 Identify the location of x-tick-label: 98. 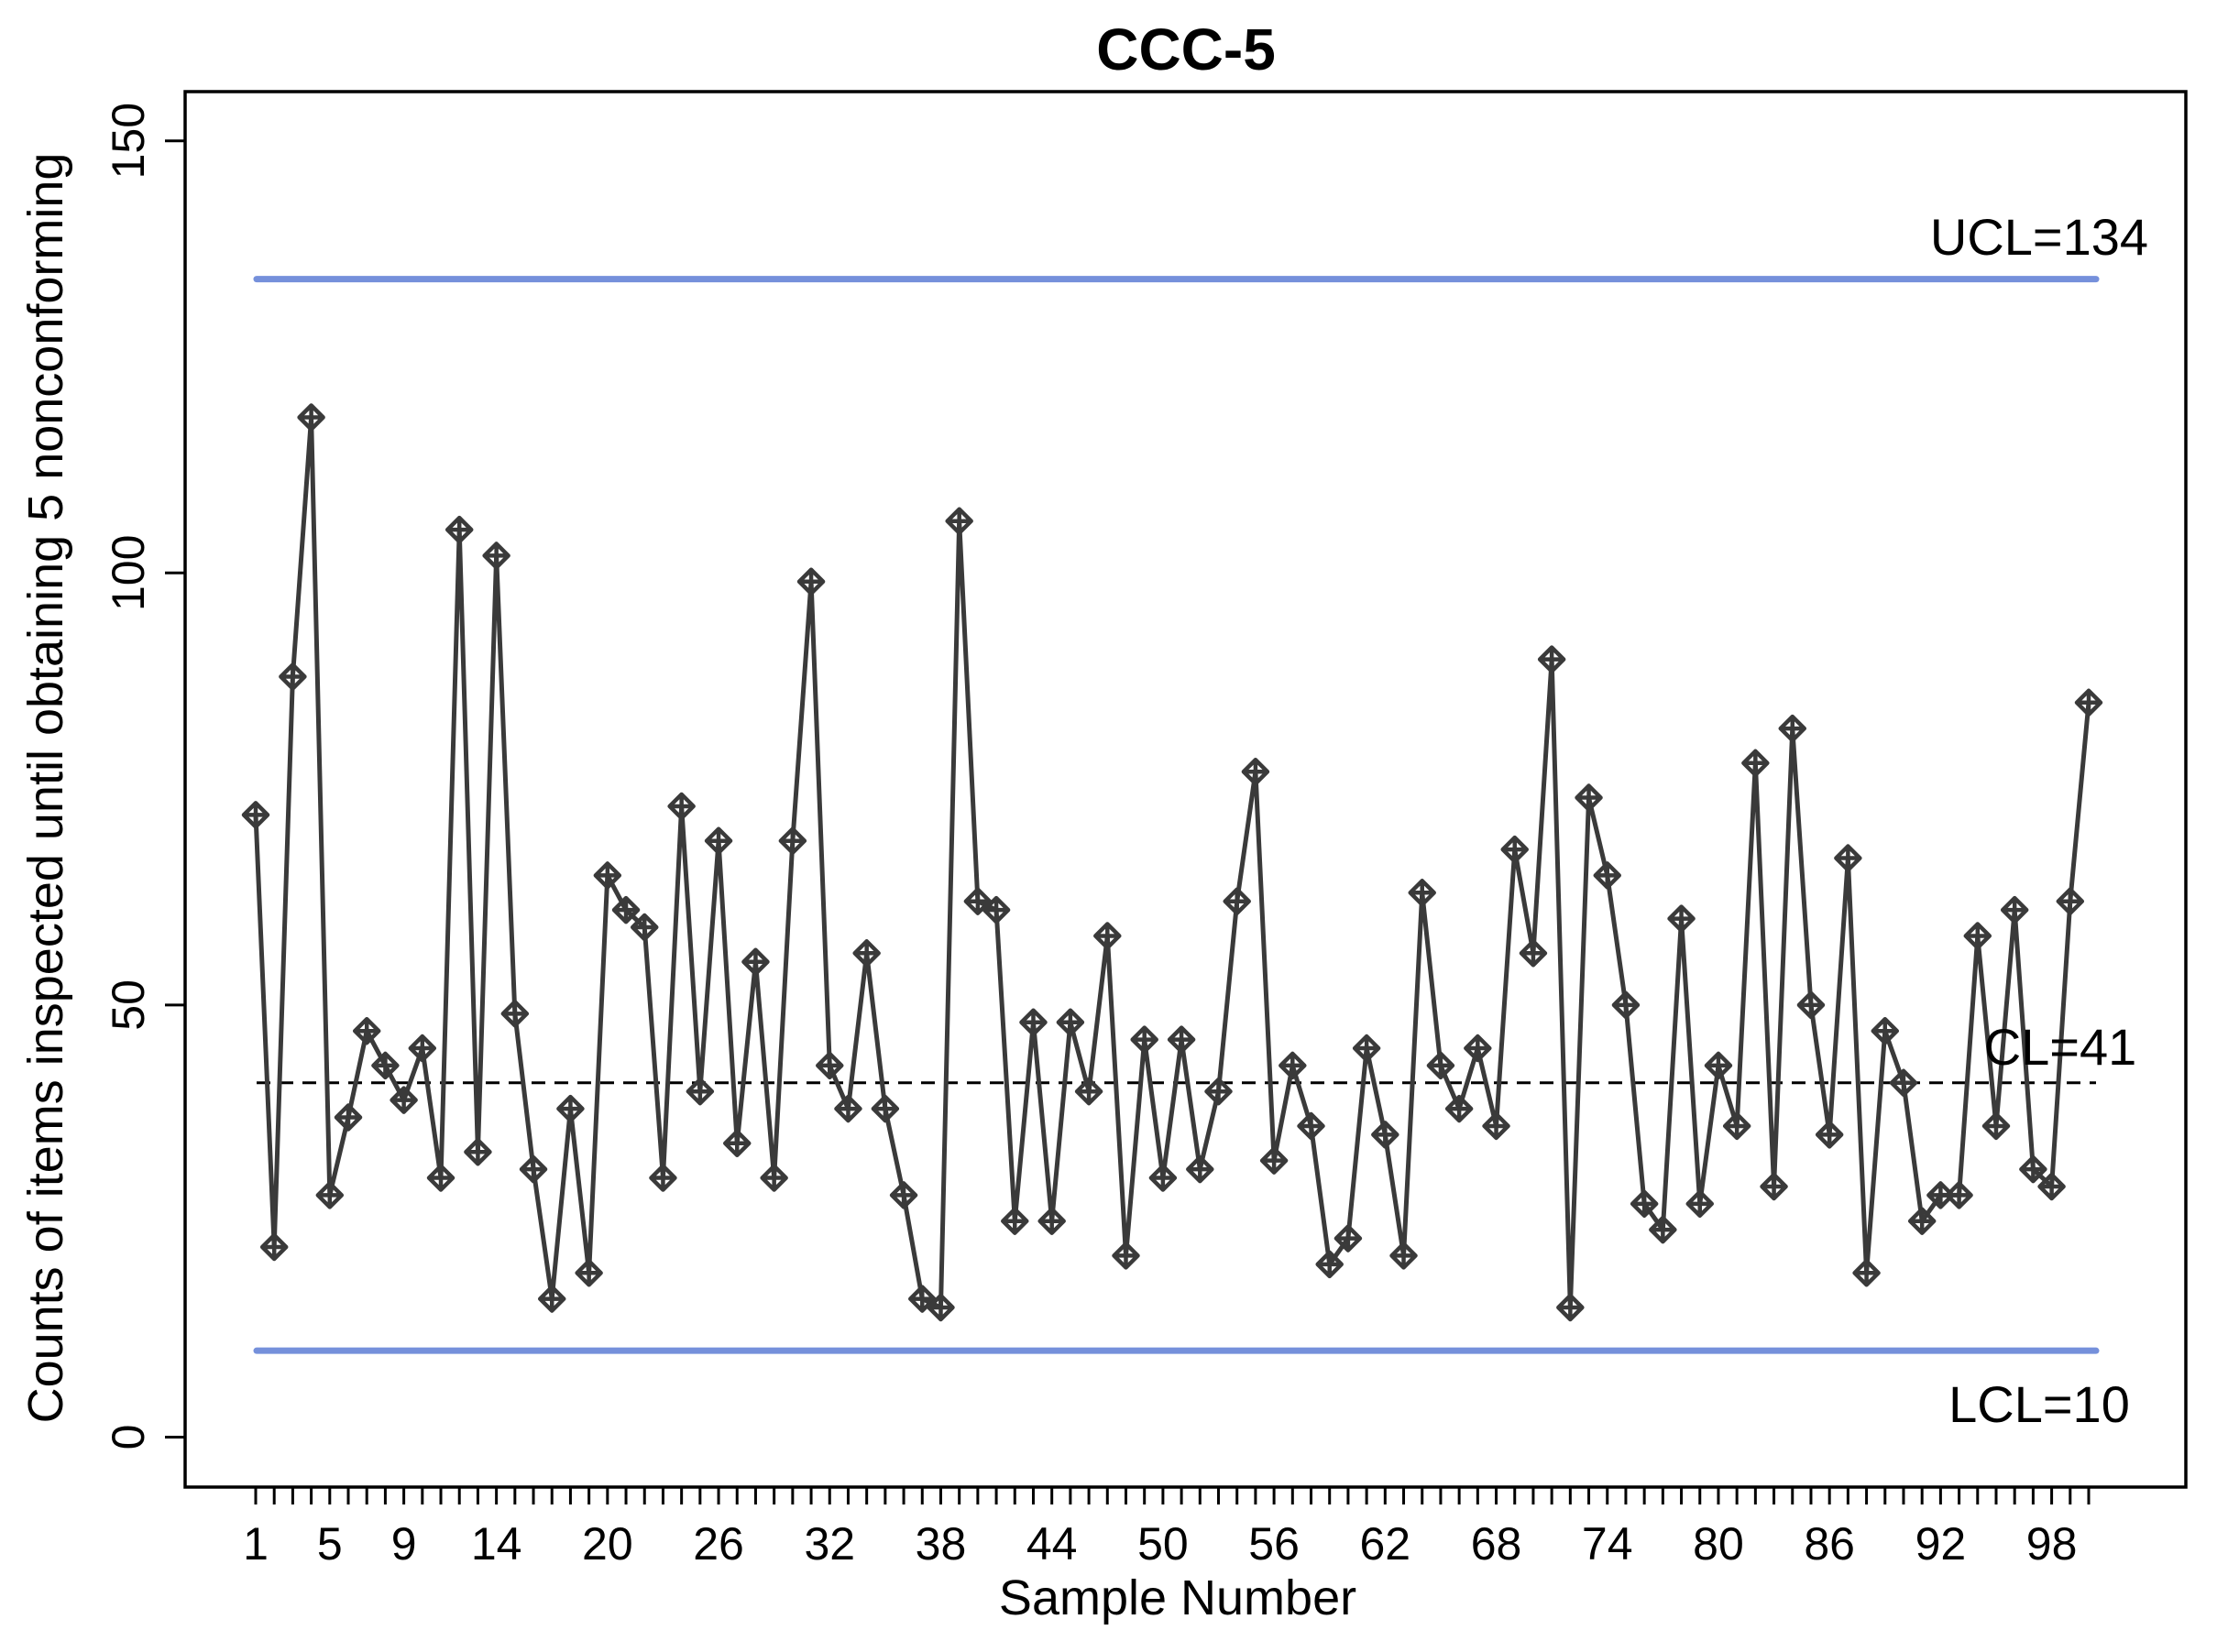
(2052, 1544).